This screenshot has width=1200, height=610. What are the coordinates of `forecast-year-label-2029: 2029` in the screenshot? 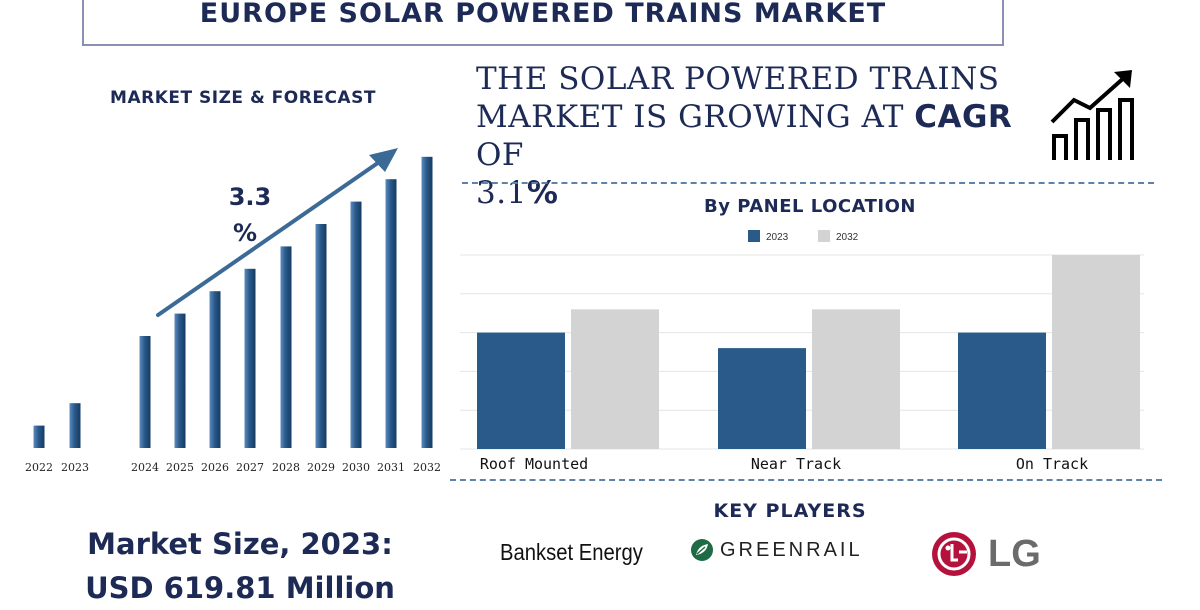 It's located at (321, 467).